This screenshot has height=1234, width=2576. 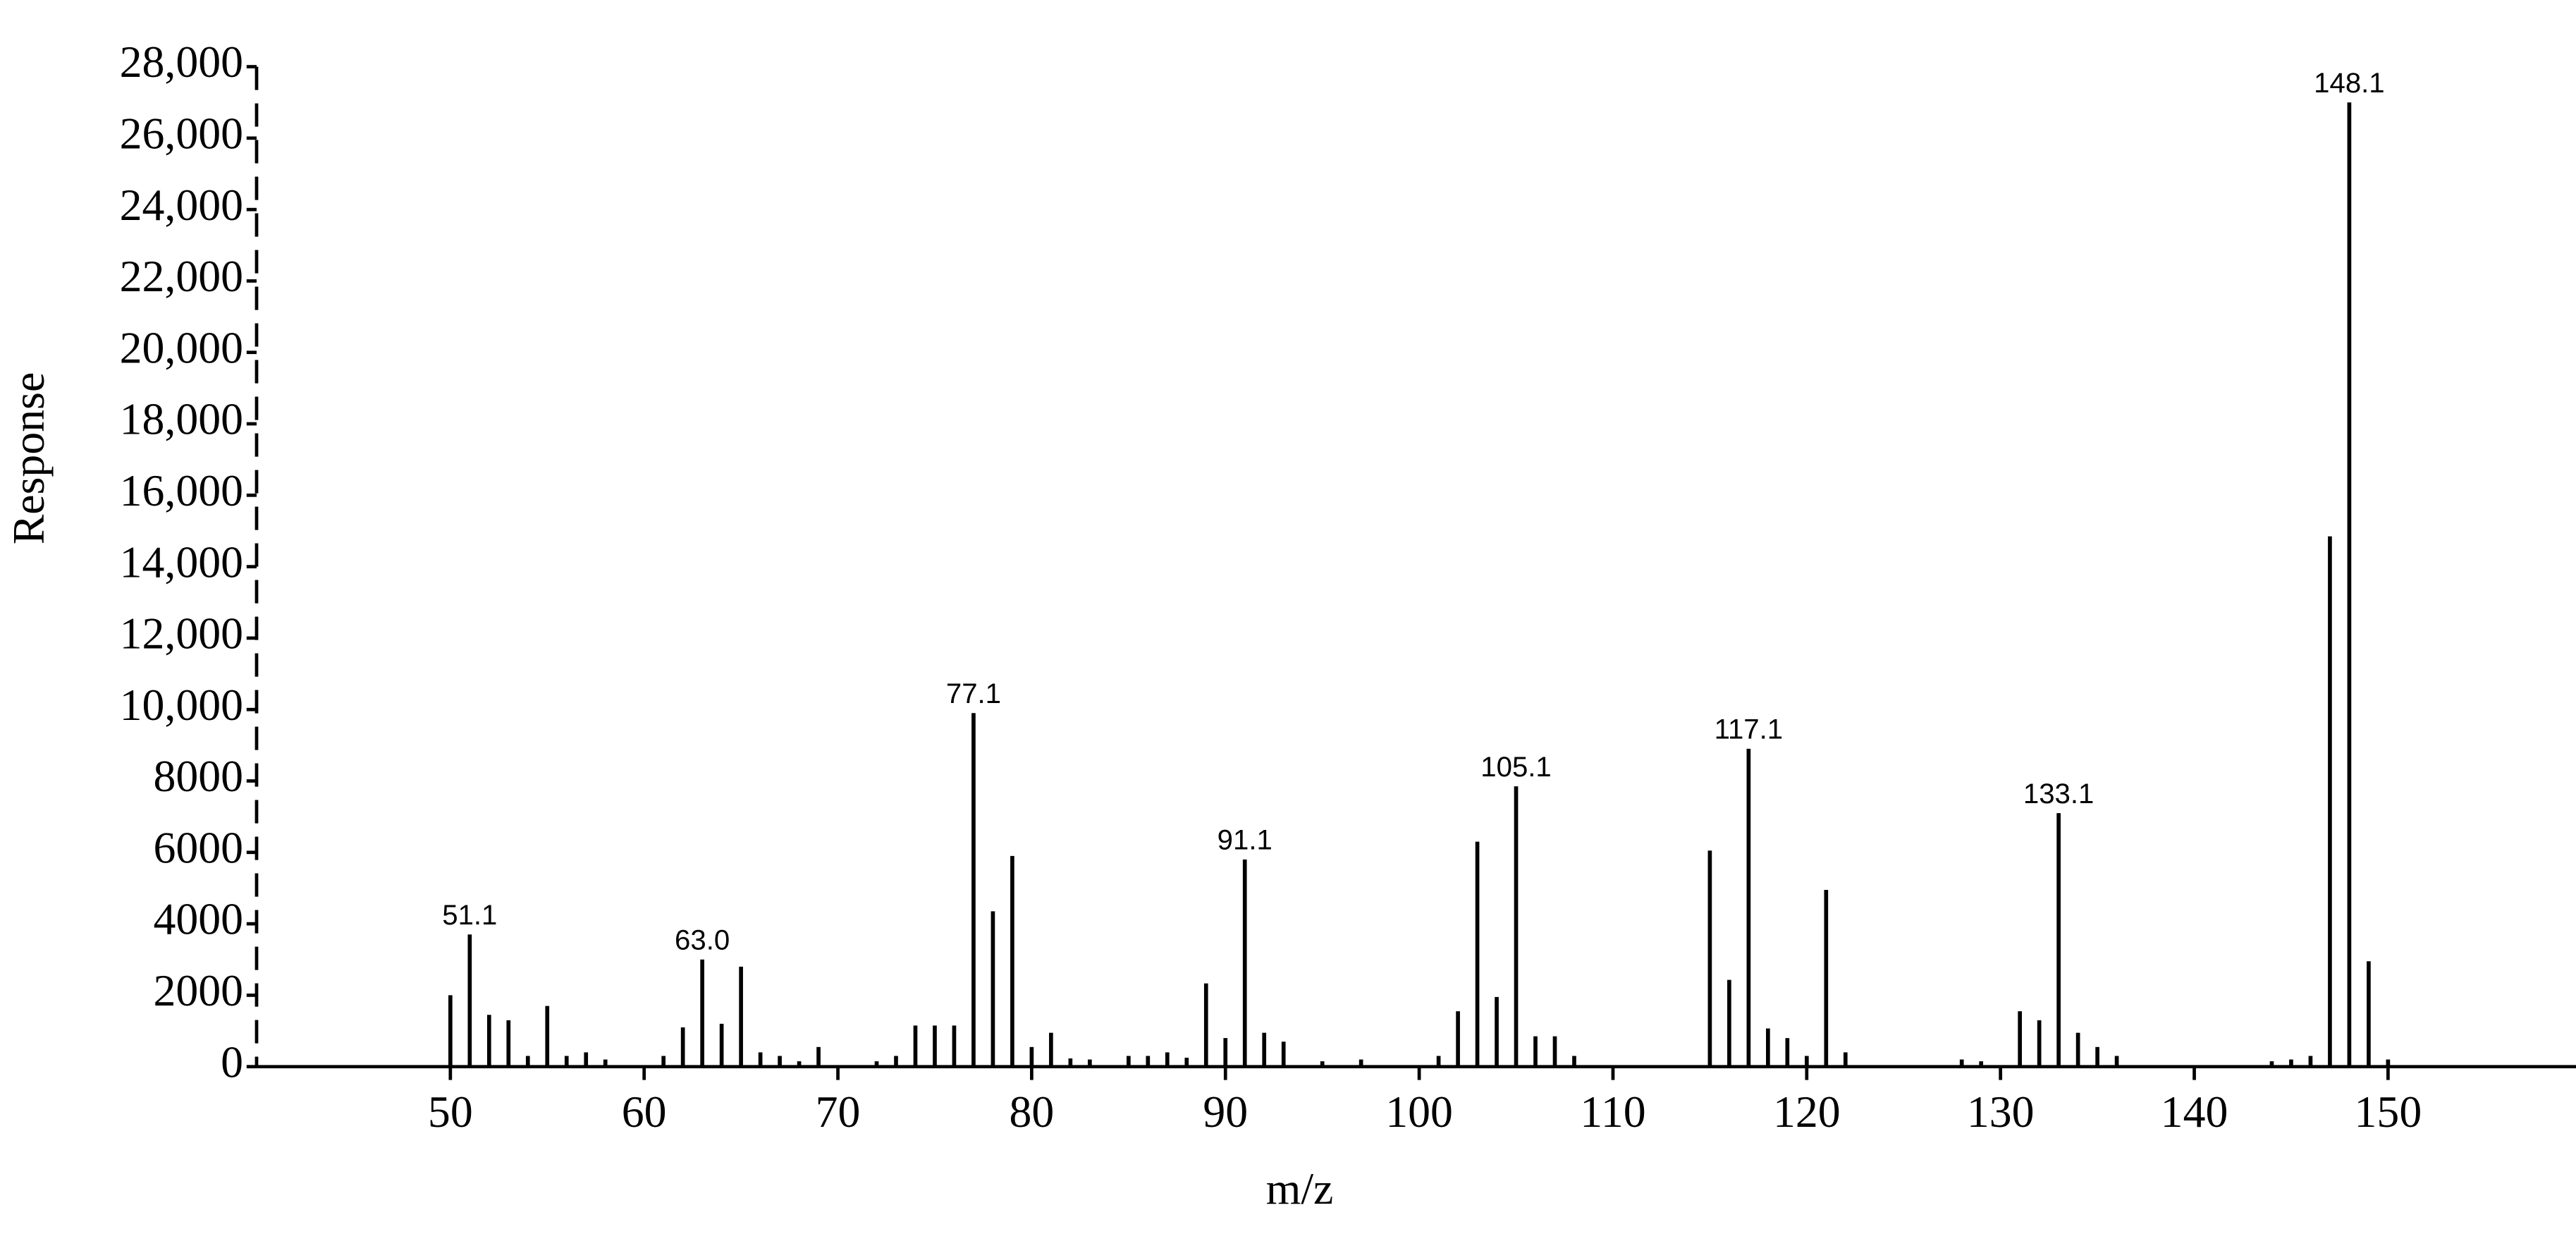 I want to click on y-tick-label: 16,000, so click(x=181, y=490).